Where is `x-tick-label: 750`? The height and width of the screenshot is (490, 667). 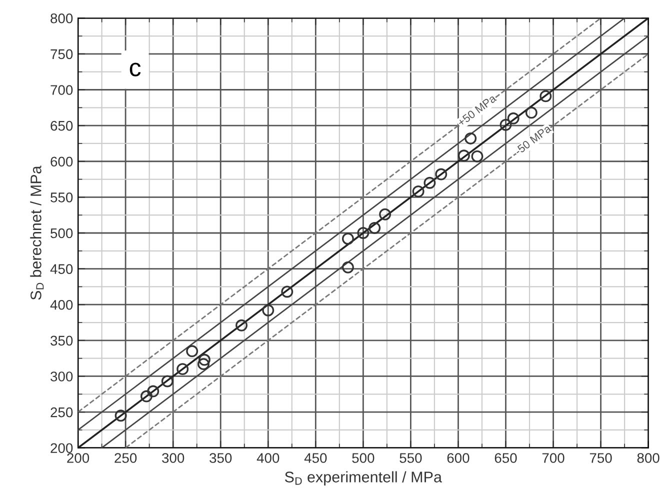
x-tick-label: 750 is located at coordinates (601, 458).